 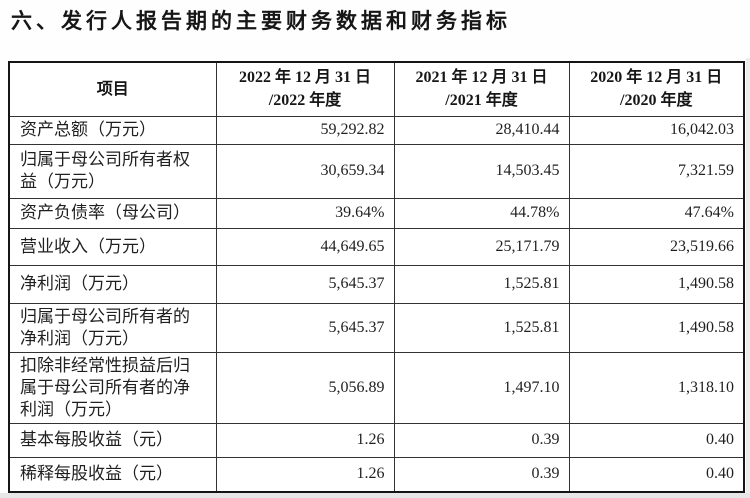 What do you see at coordinates (305, 246) in the screenshot?
I see `value-2022: 44,649.65` at bounding box center [305, 246].